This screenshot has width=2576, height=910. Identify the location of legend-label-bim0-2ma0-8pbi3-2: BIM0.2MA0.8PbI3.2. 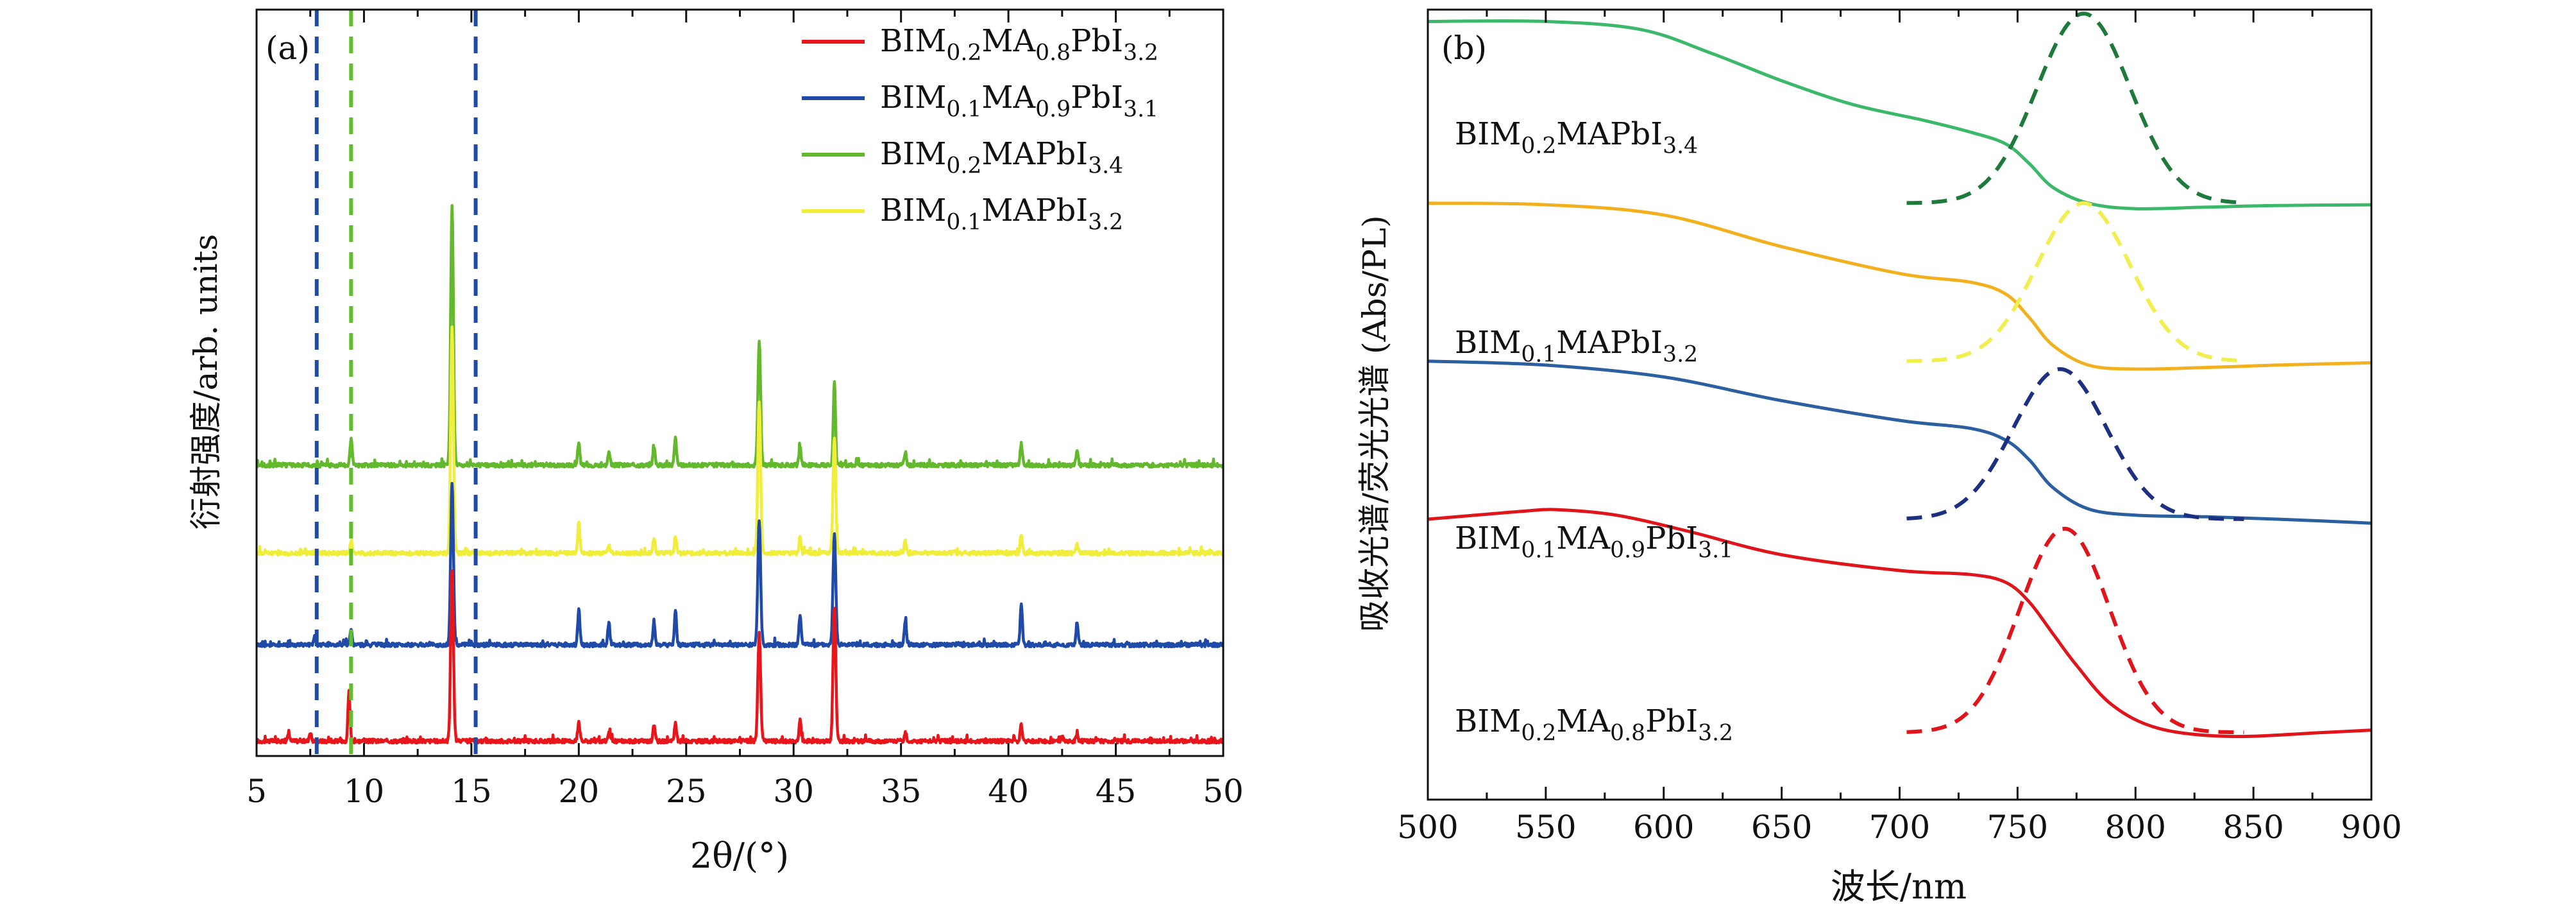
(1019, 44).